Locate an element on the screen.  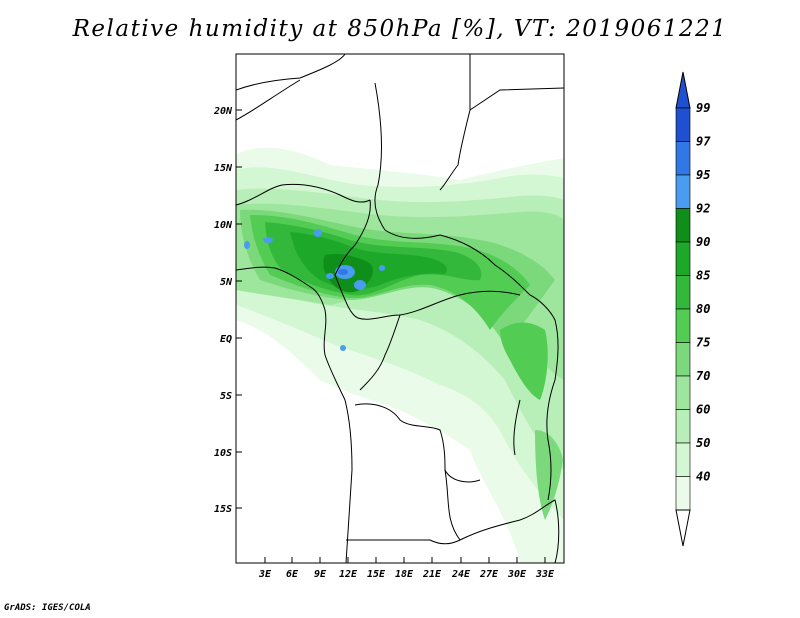
border-angola-south is located at coordinates (403, 542).